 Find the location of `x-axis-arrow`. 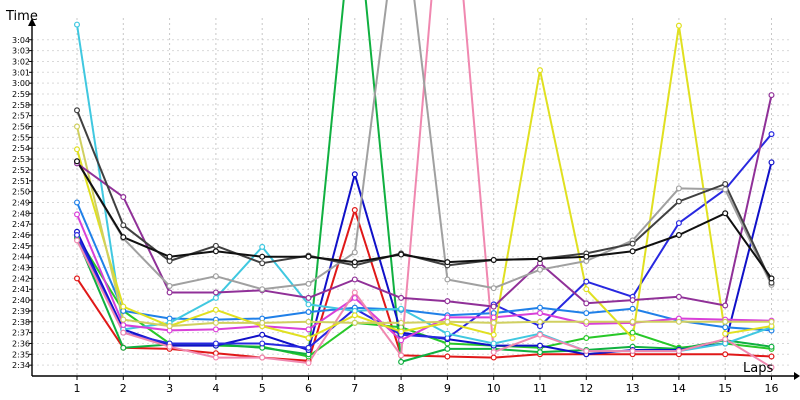

x-axis-arrow is located at coordinates (797, 376).